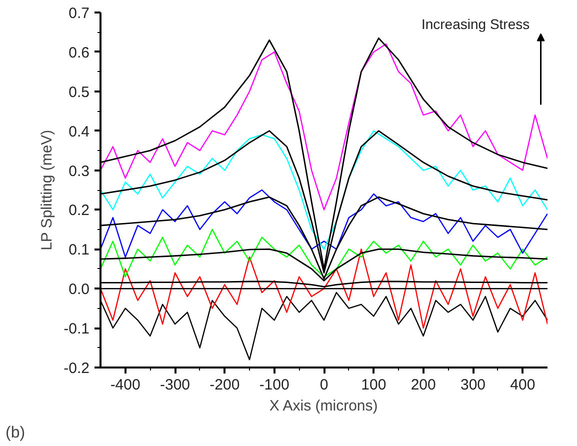  What do you see at coordinates (324, 385) in the screenshot?
I see `x-tick-label: 0` at bounding box center [324, 385].